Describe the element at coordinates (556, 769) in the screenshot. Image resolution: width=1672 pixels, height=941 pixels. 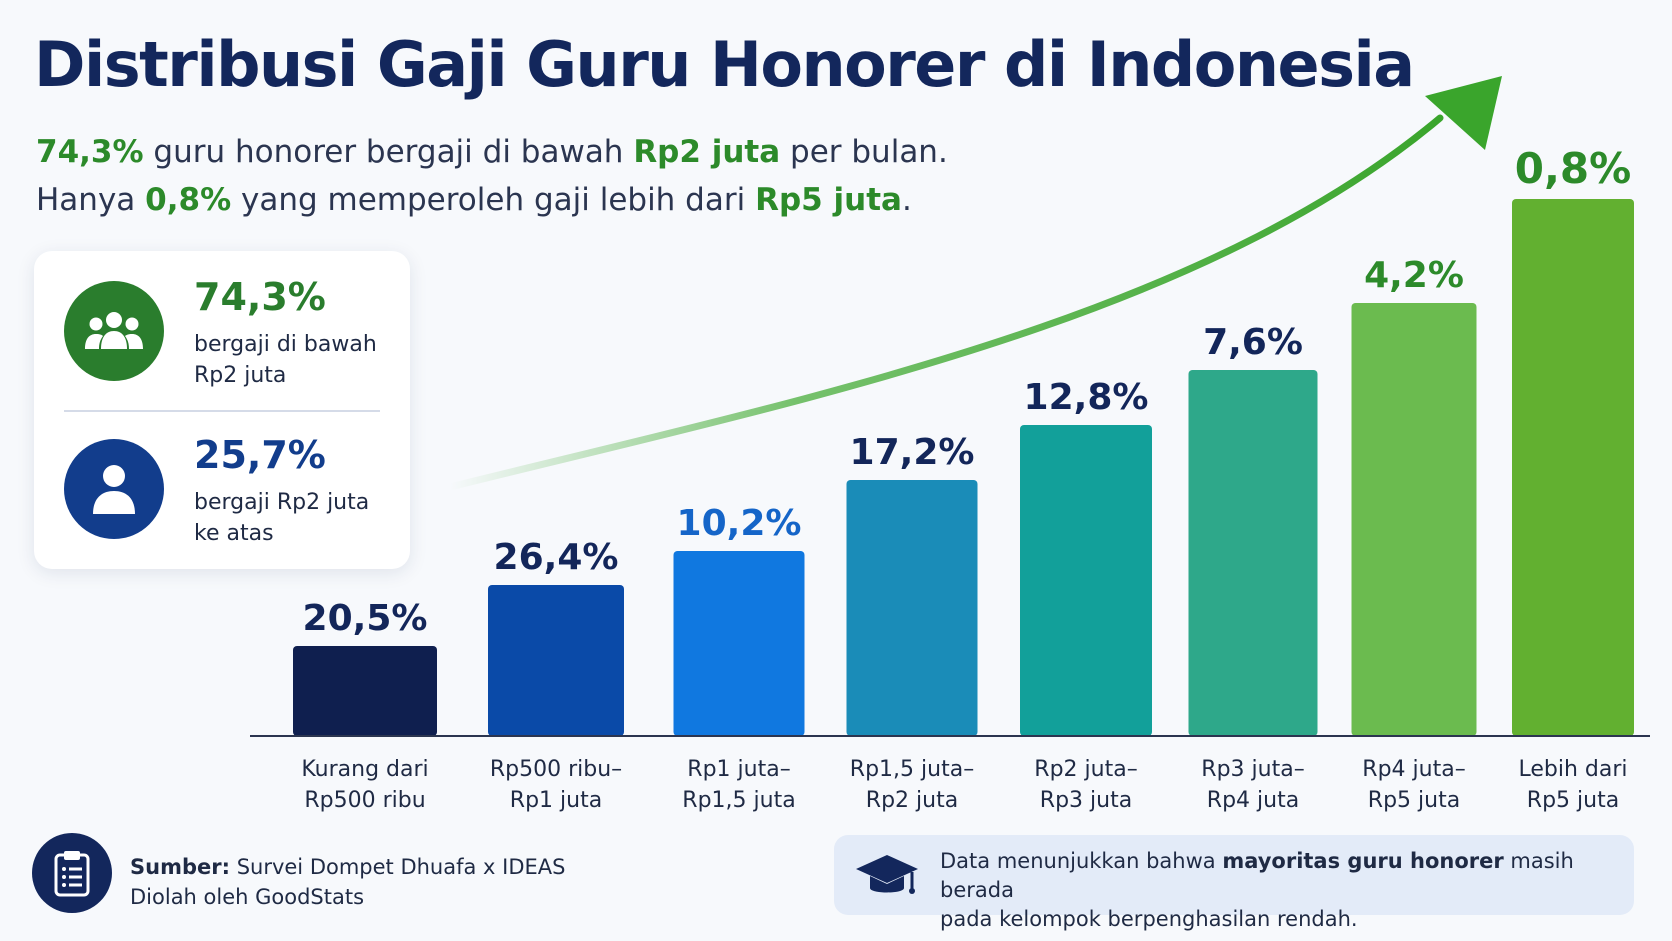
I see `x-tick-label: Rp500 ribu–` at that location.